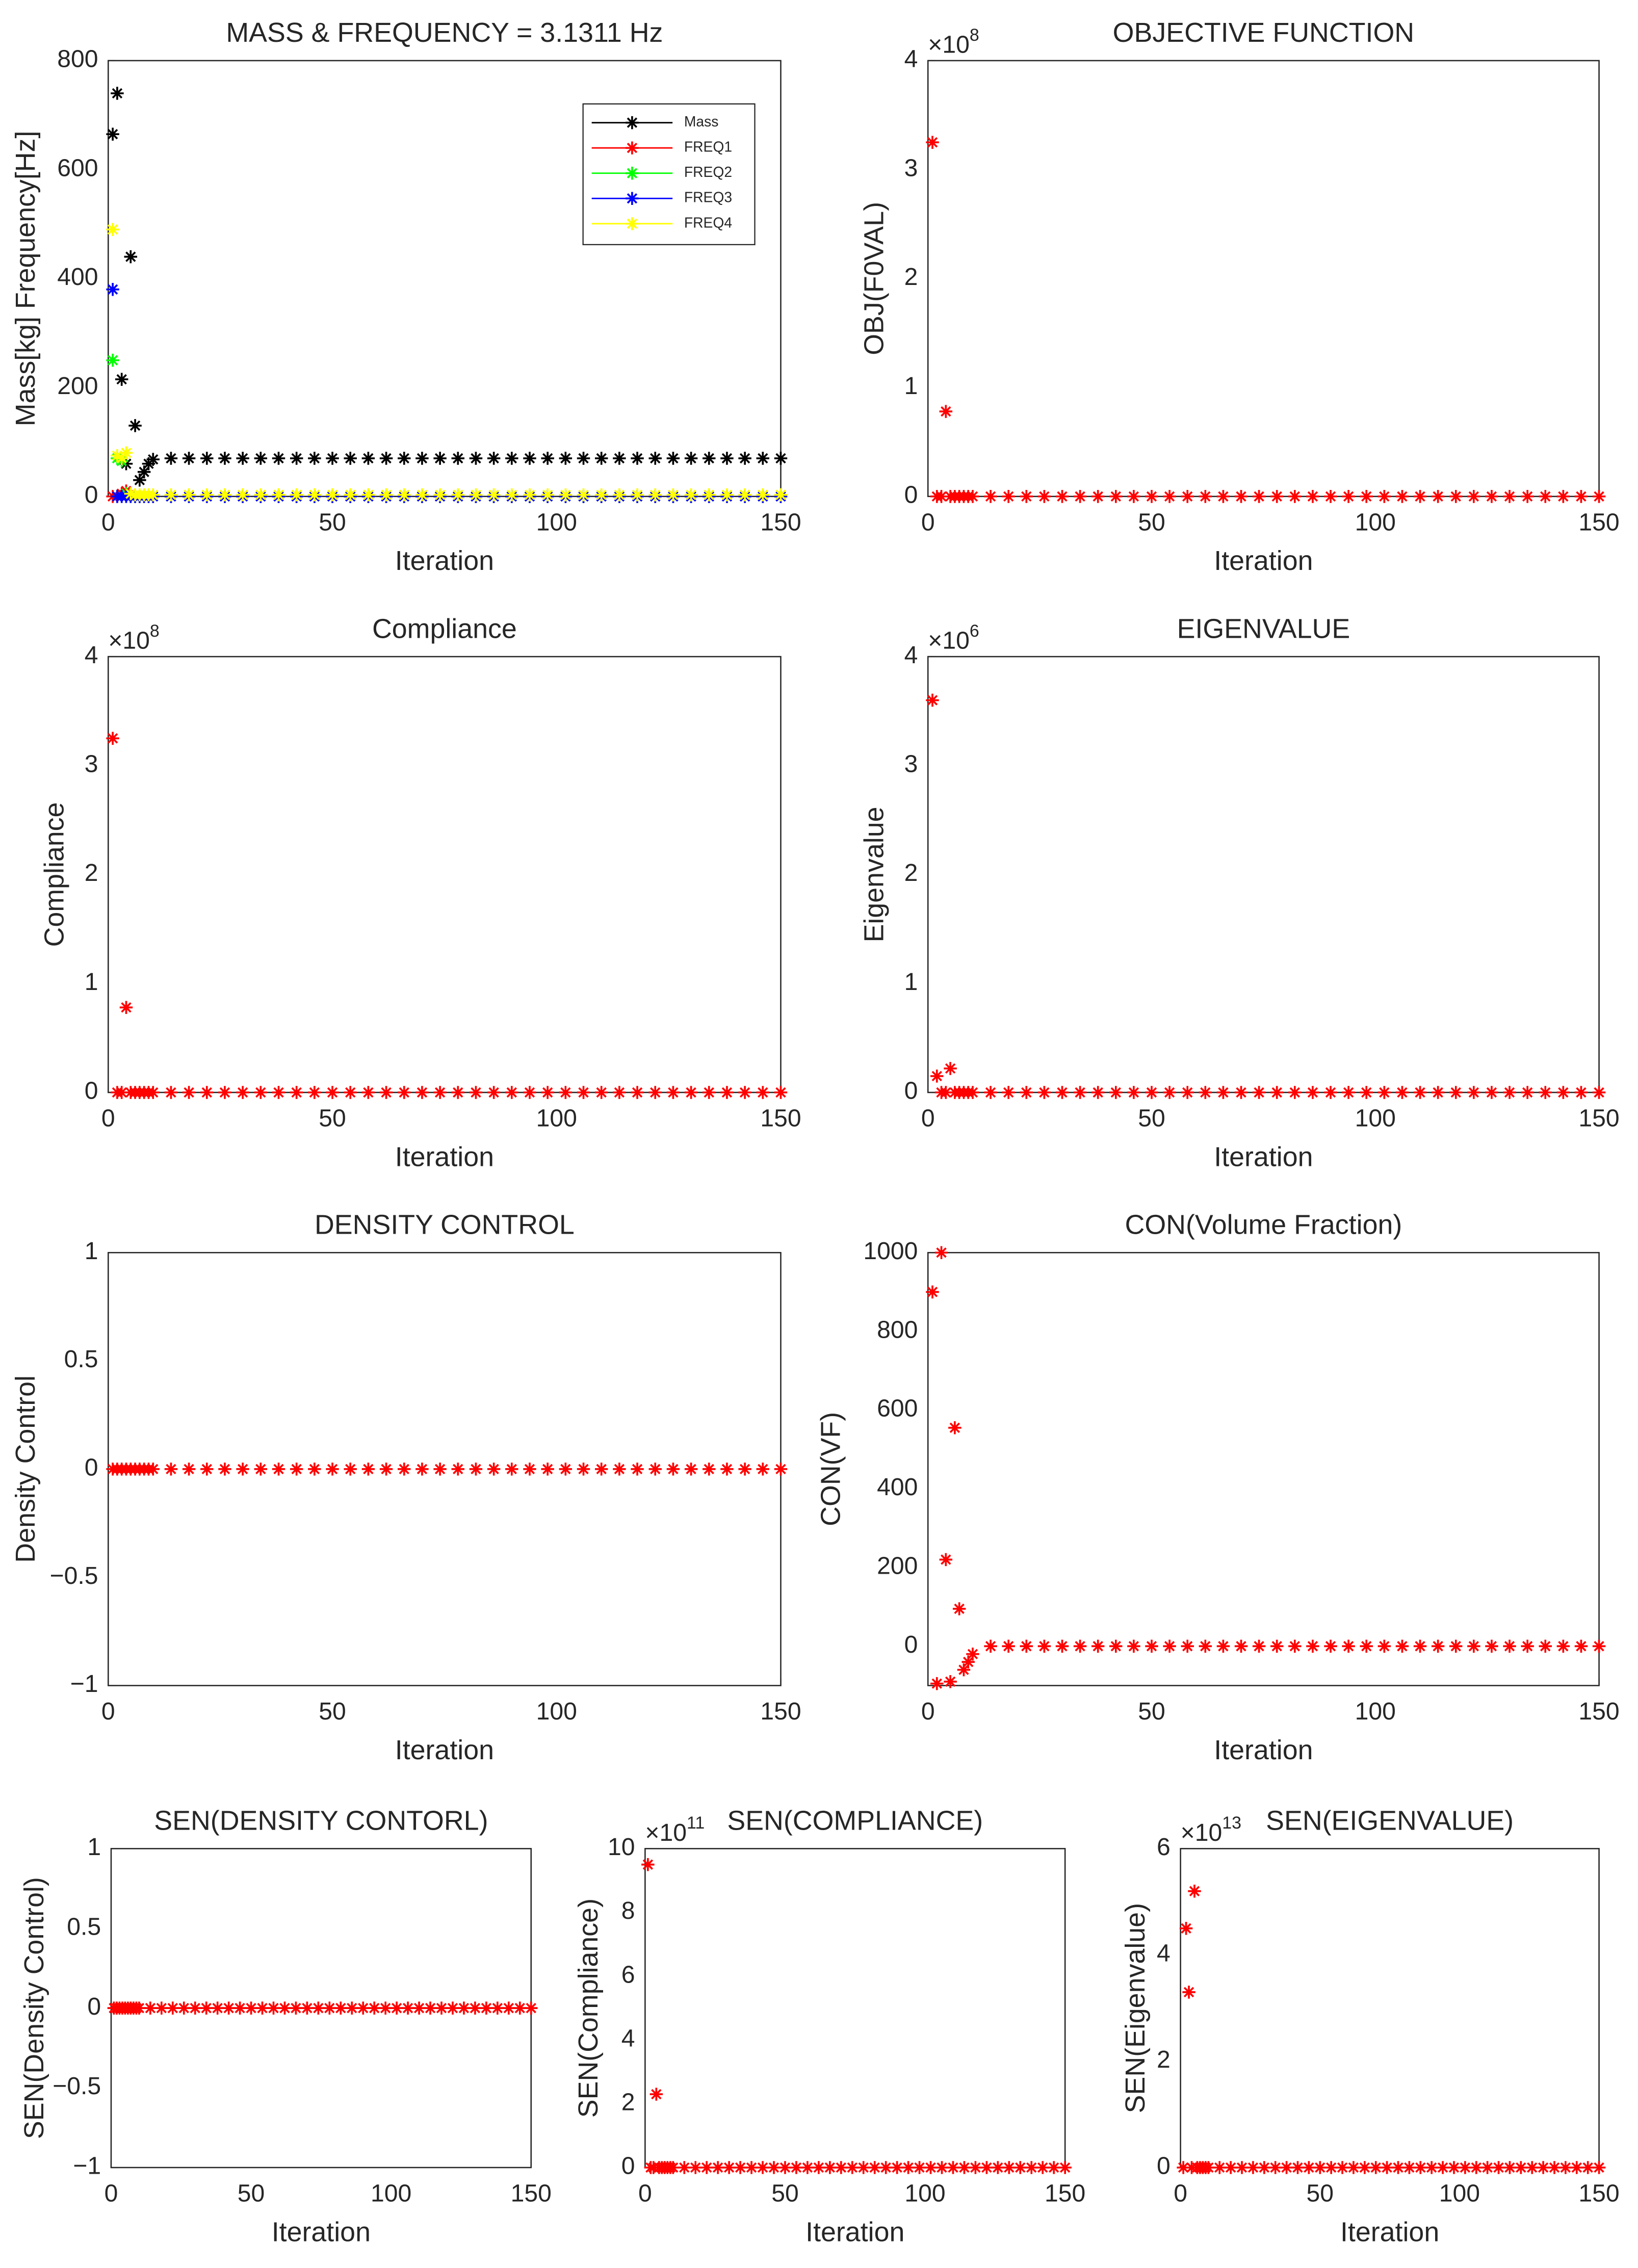 This screenshot has width=1638, height=2268. I want to click on y-tick-label: 800, so click(897, 1329).